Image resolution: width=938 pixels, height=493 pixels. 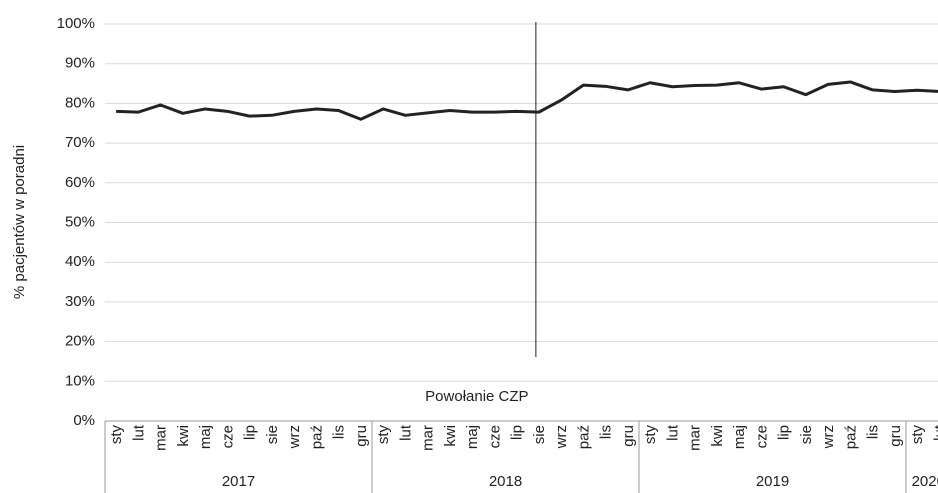 What do you see at coordinates (80, 221) in the screenshot?
I see `y-tick-label: 50%` at bounding box center [80, 221].